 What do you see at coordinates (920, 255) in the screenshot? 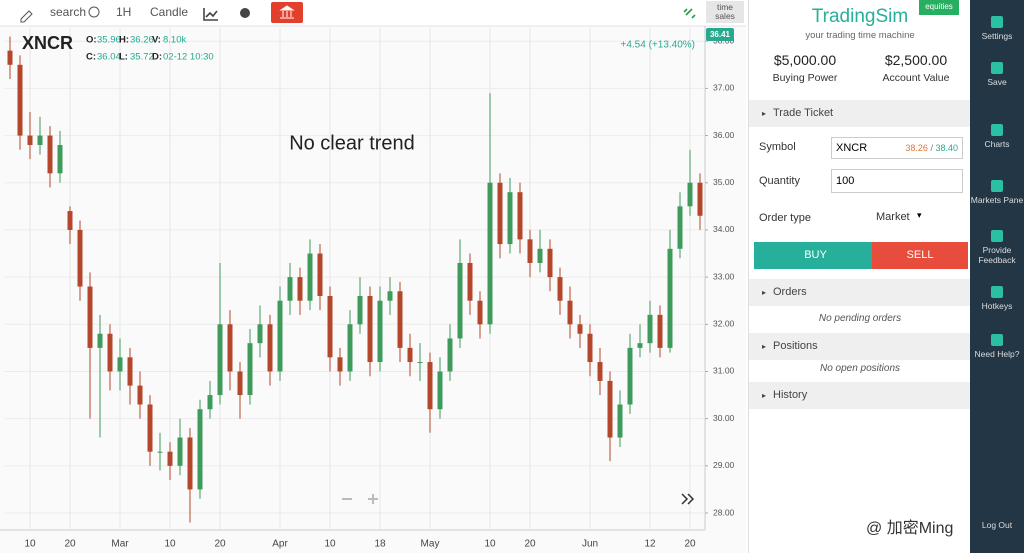
I see `sell-button: SELL` at bounding box center [920, 255].